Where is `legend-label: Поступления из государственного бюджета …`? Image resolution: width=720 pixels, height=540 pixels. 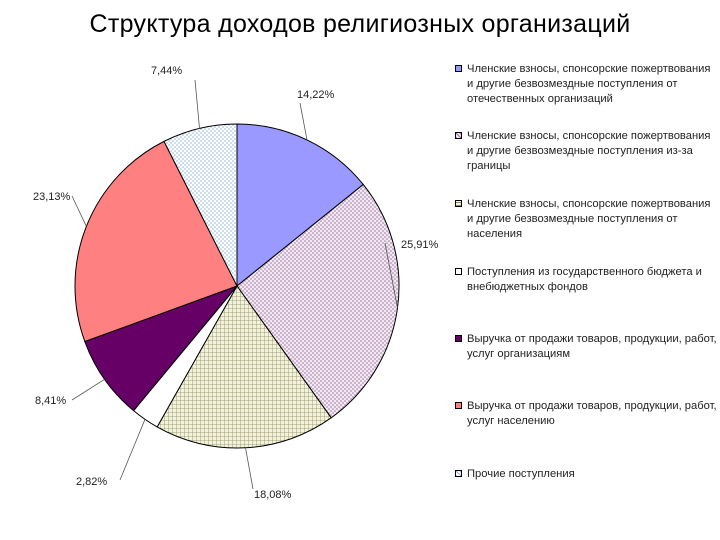 legend-label: Поступления из государственного бюджета … is located at coordinates (584, 279).